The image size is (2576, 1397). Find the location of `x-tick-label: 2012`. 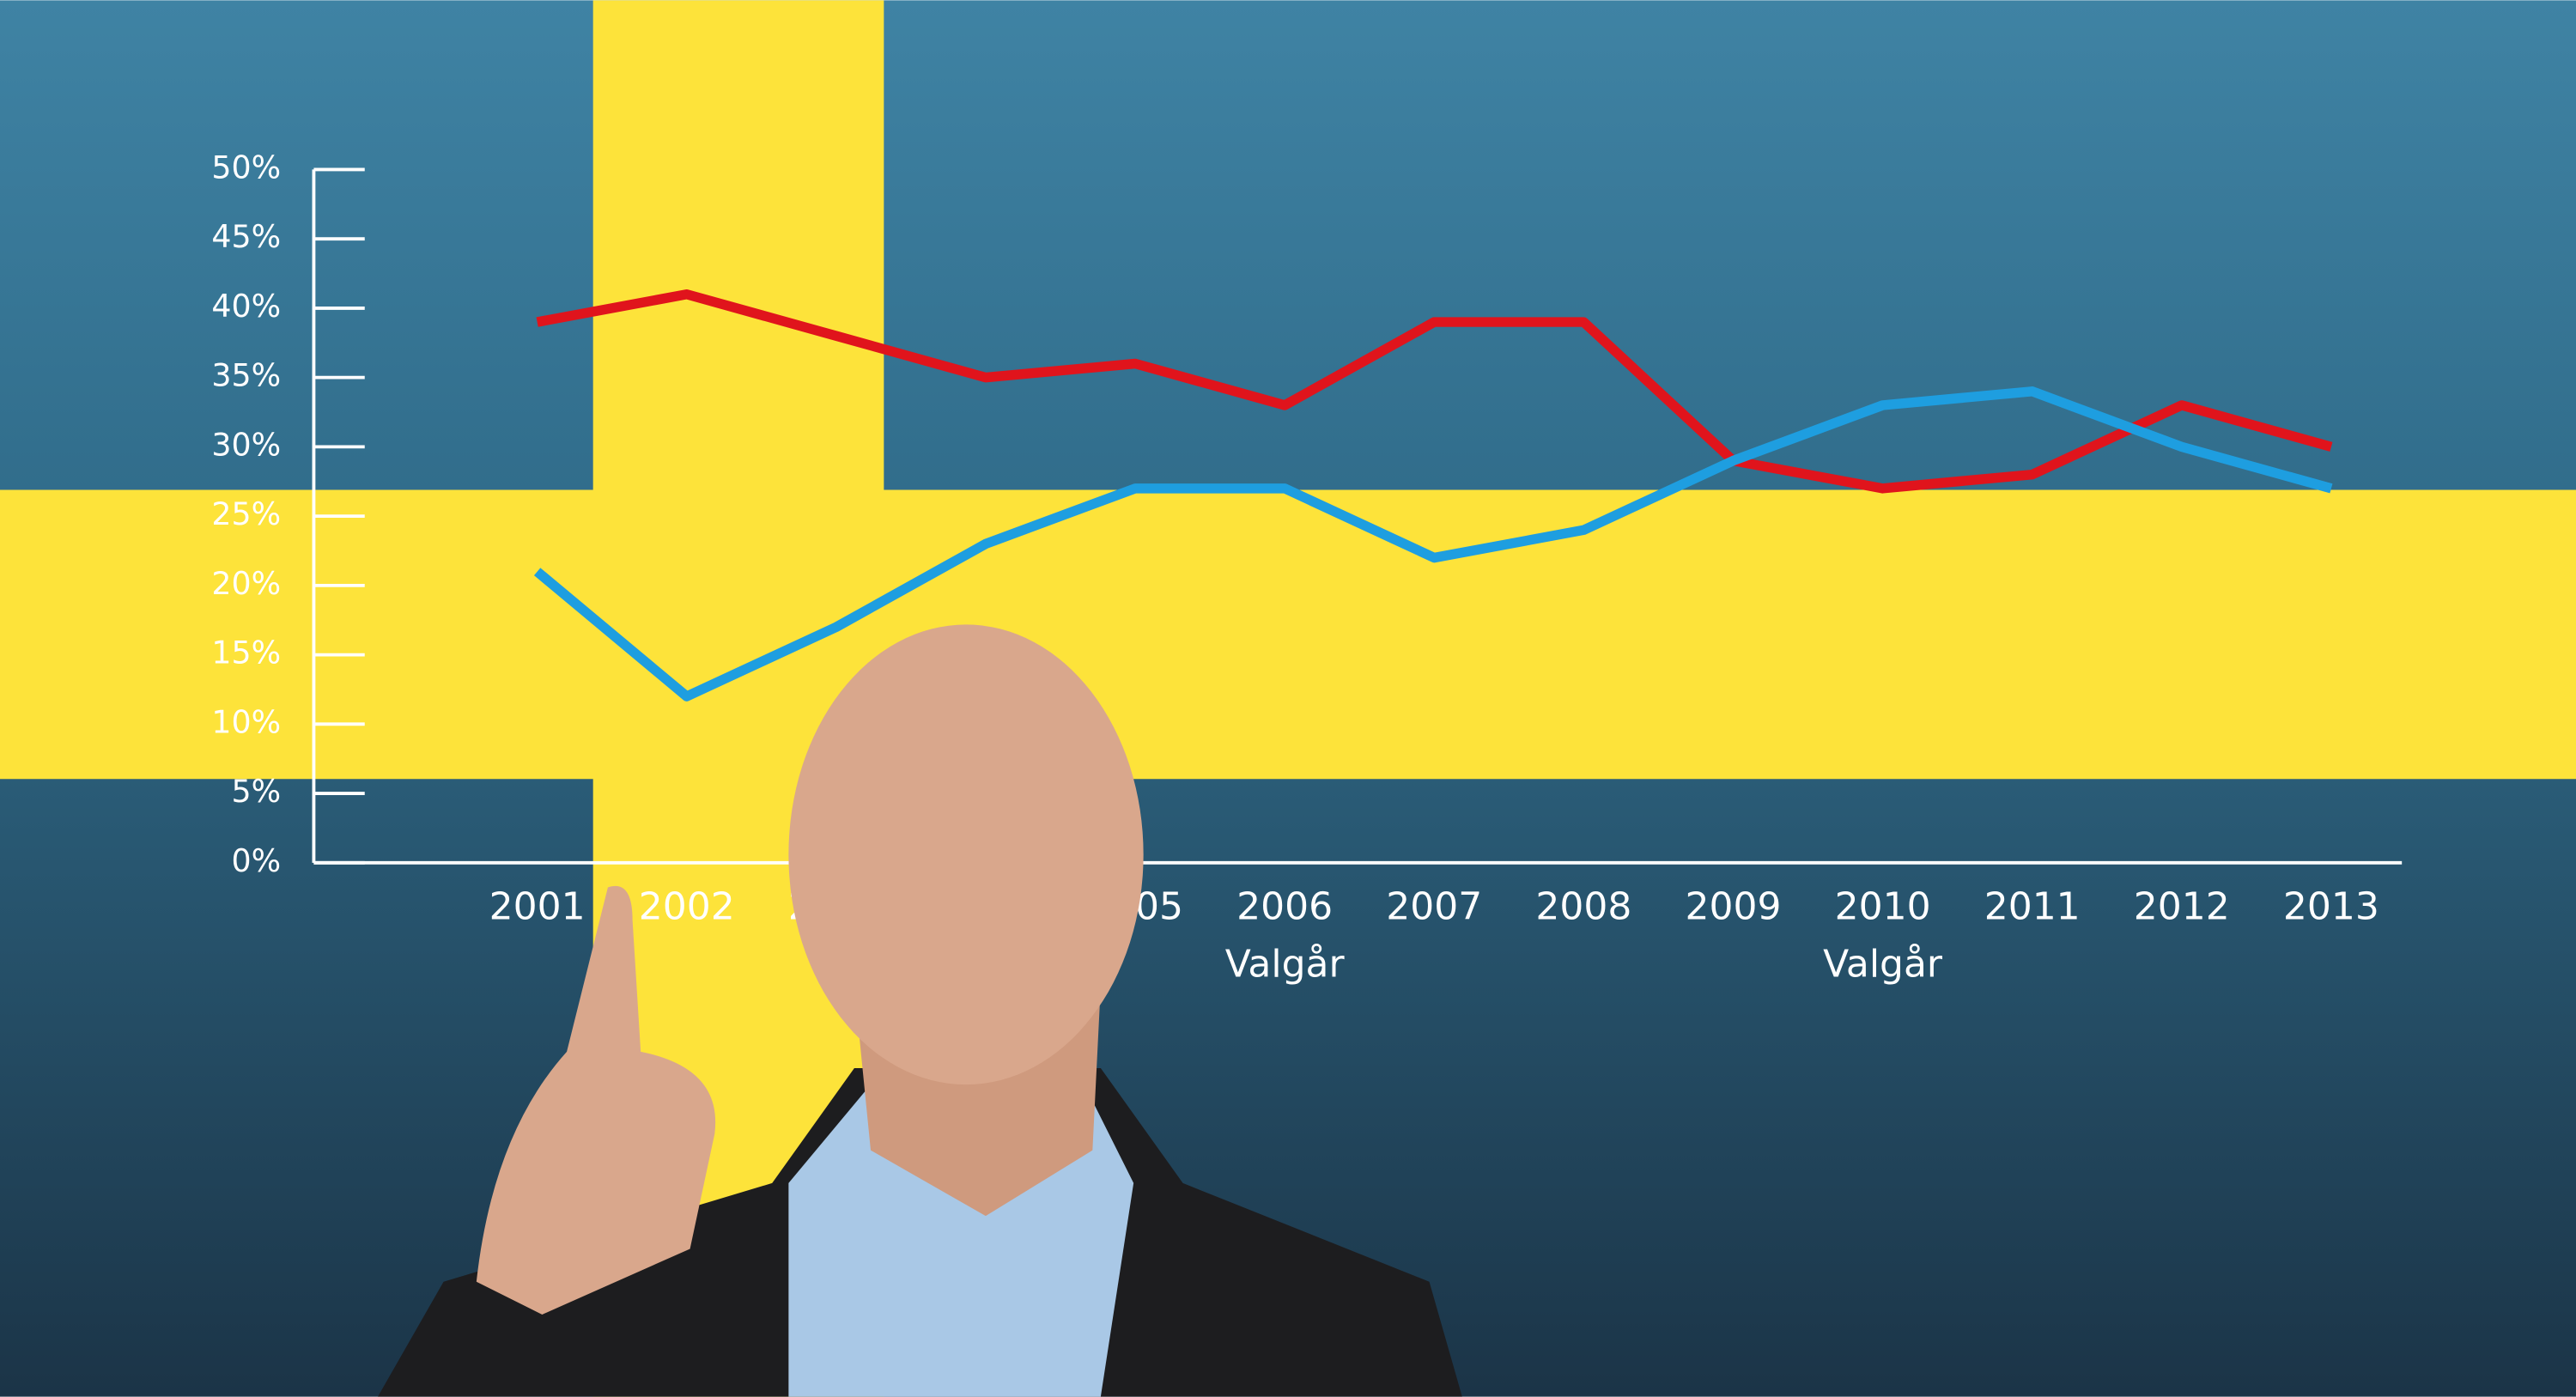

x-tick-label: 2012 is located at coordinates (2182, 906).